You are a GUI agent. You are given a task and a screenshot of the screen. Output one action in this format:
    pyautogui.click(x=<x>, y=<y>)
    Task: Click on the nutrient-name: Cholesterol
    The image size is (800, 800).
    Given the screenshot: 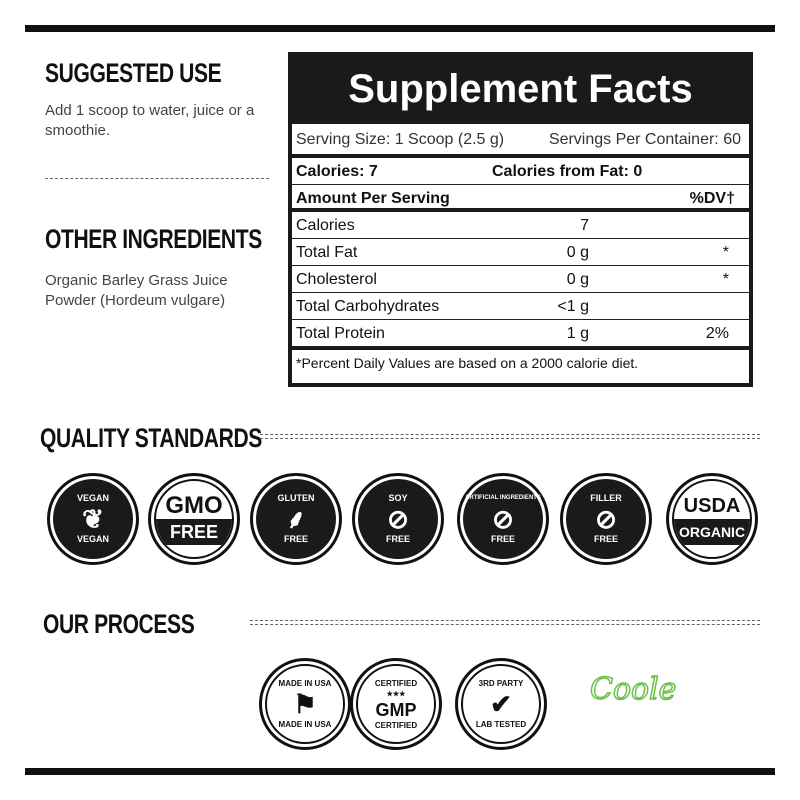 What is the action you would take?
    pyautogui.click(x=336, y=279)
    